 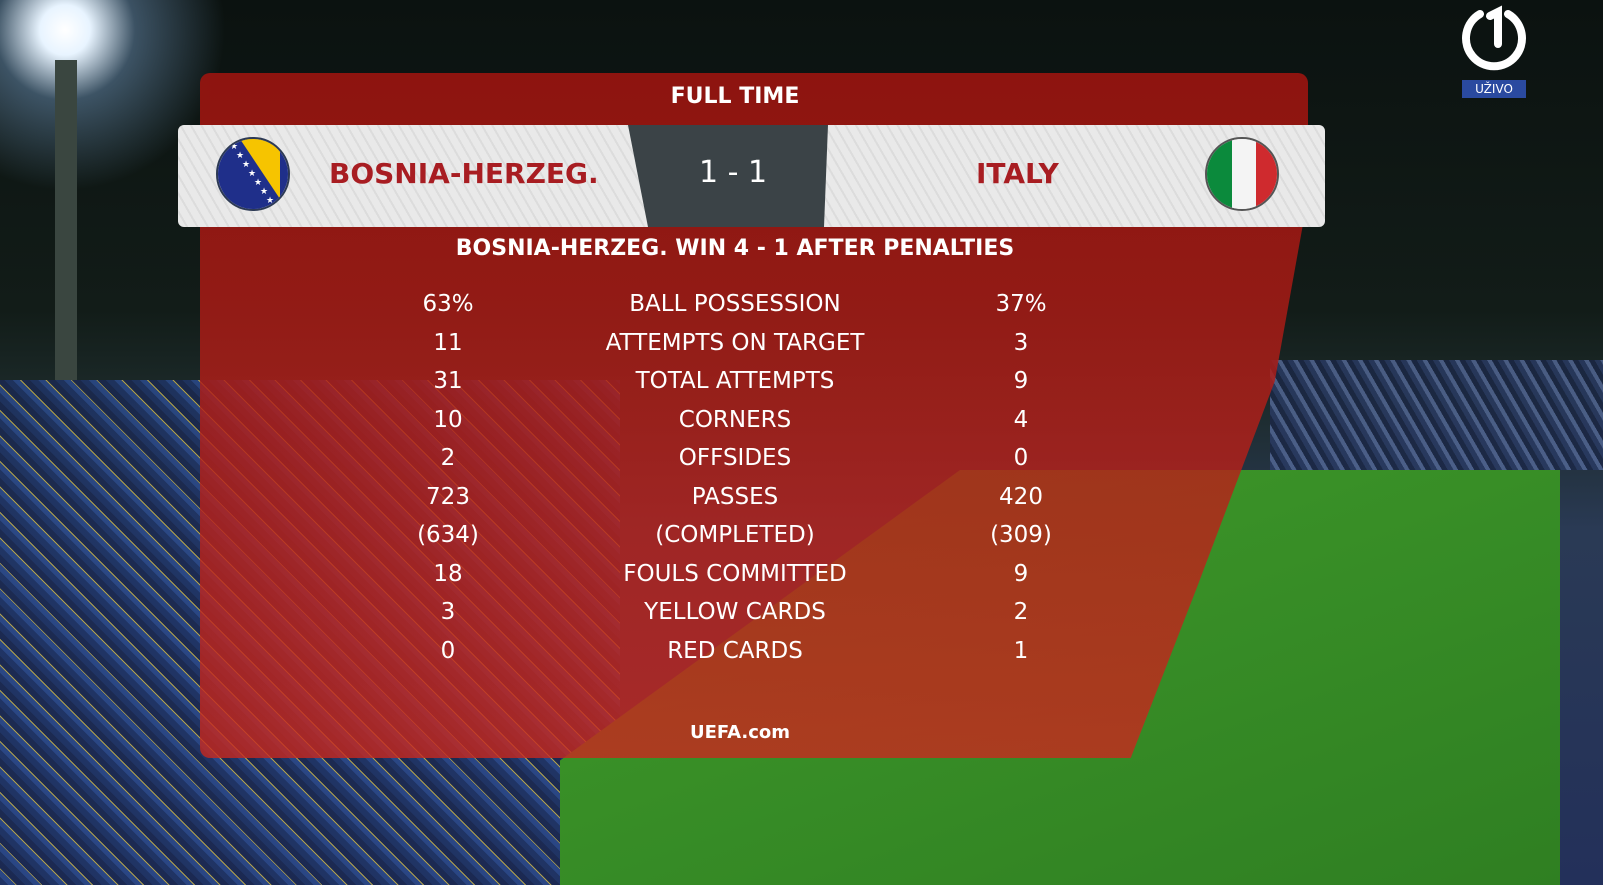 I want to click on stat-away-value: 37%, so click(x=1021, y=304).